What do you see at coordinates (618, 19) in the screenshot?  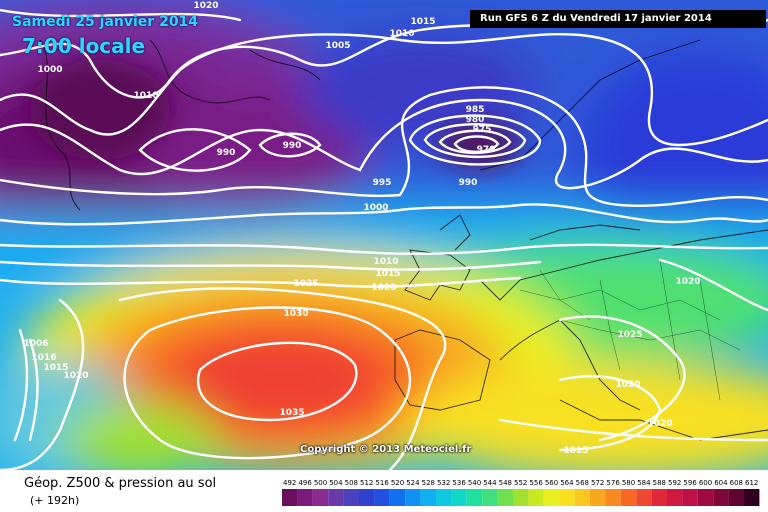 I see `run-info: Run GFS 6 Z du Vendredi 17 janvier 2014` at bounding box center [618, 19].